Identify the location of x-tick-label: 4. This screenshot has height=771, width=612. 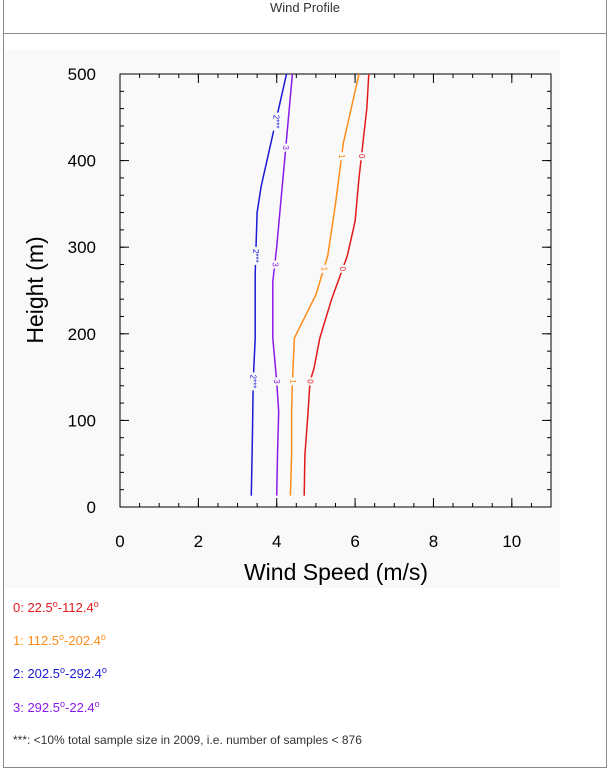
(276, 541).